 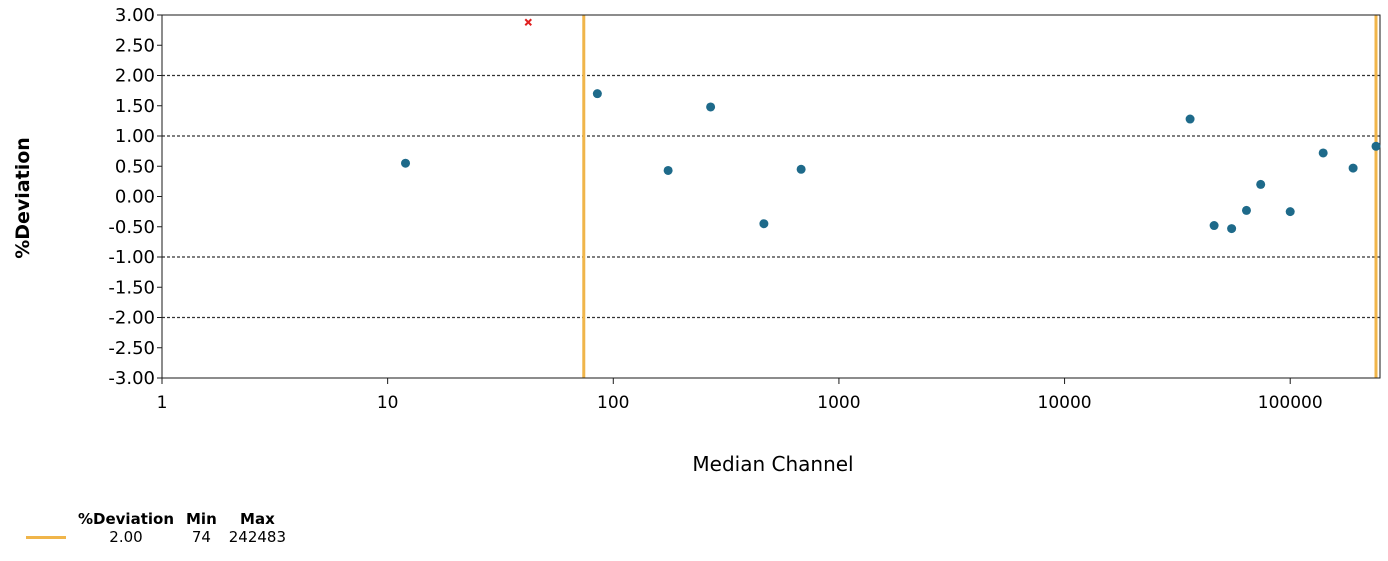 What do you see at coordinates (201, 537) in the screenshot?
I see `legend-min-value: 74` at bounding box center [201, 537].